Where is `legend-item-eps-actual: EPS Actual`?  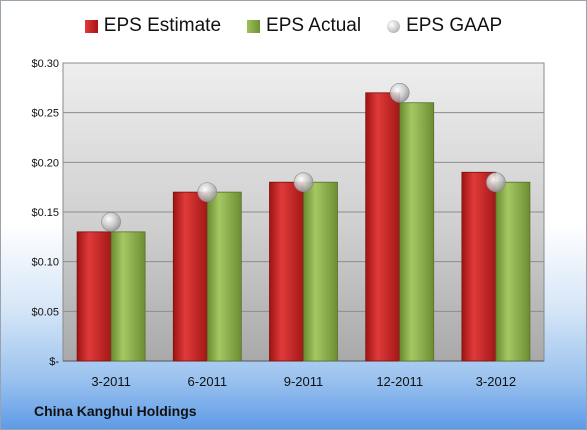
legend-item-eps-actual: EPS Actual is located at coordinates (304, 26).